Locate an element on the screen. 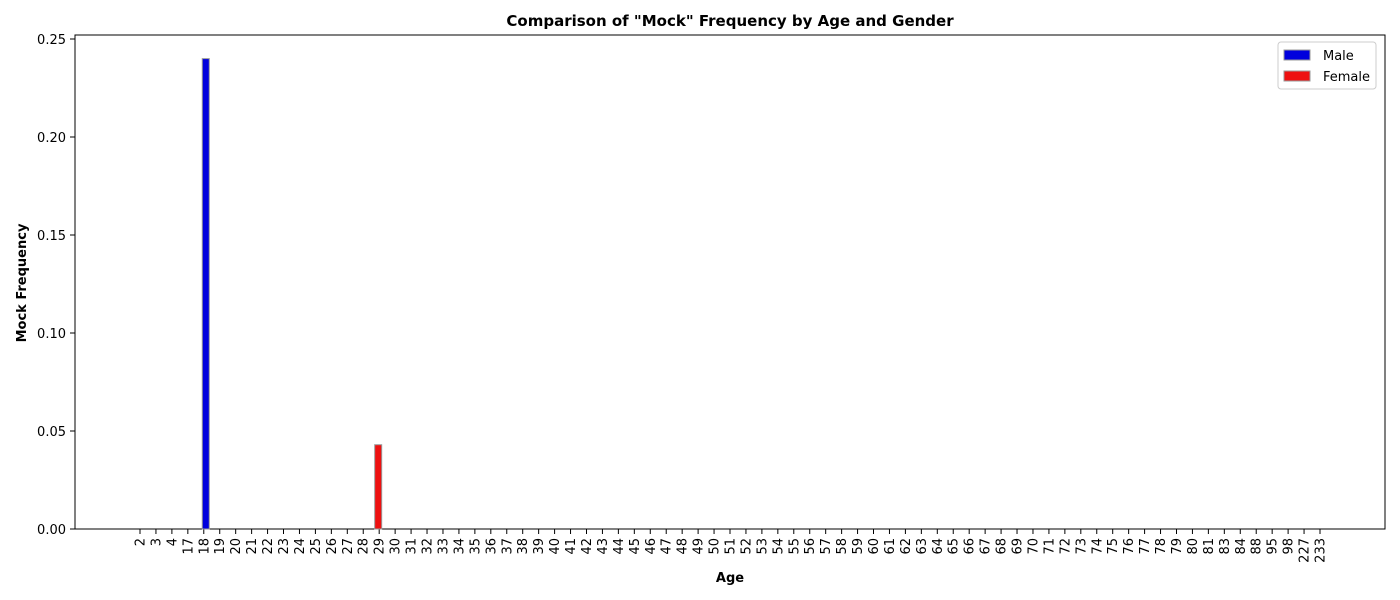 The width and height of the screenshot is (1400, 600). x-tick-label: 26 is located at coordinates (332, 546).